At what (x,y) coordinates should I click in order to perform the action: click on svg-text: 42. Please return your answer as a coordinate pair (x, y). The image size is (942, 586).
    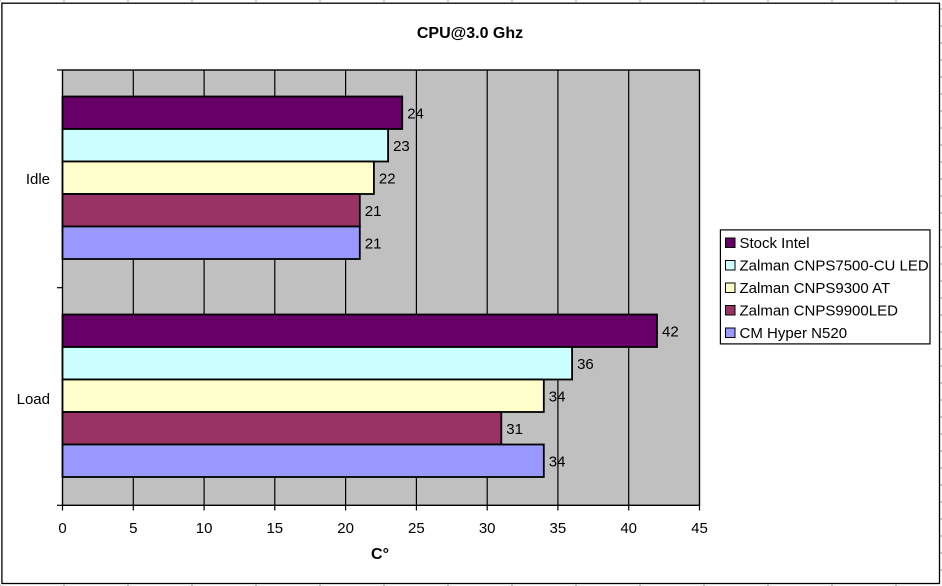
    Looking at the image, I should click on (670, 331).